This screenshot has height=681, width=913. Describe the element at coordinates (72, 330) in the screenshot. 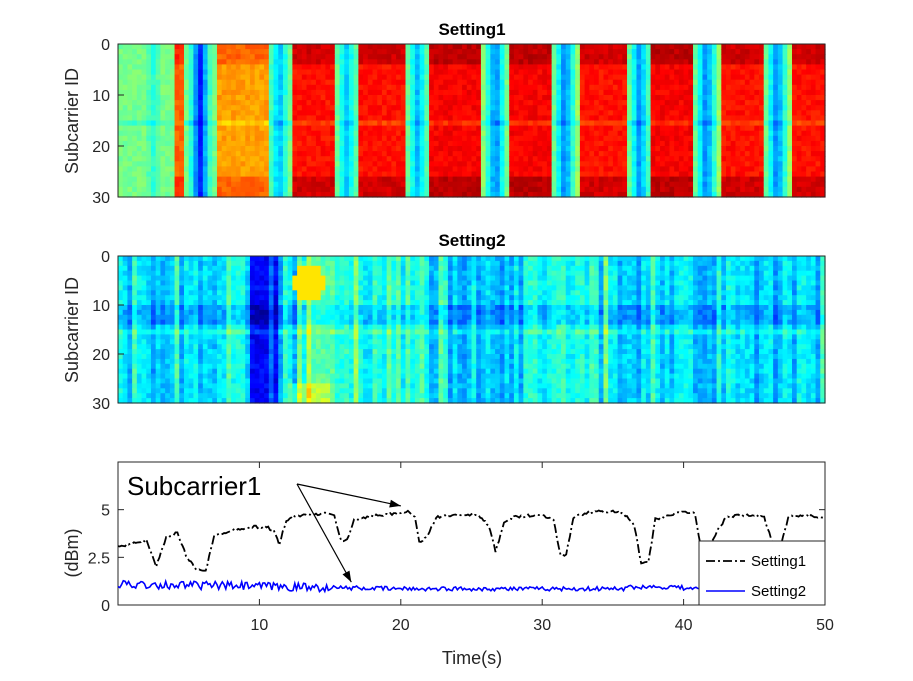

I see `panel2-ylabel: Subcarrier ID` at that location.